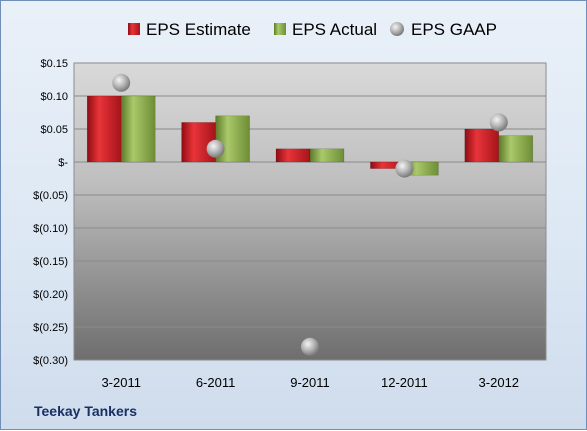  What do you see at coordinates (134, 29) in the screenshot?
I see `legend-swatch-estimate` at bounding box center [134, 29].